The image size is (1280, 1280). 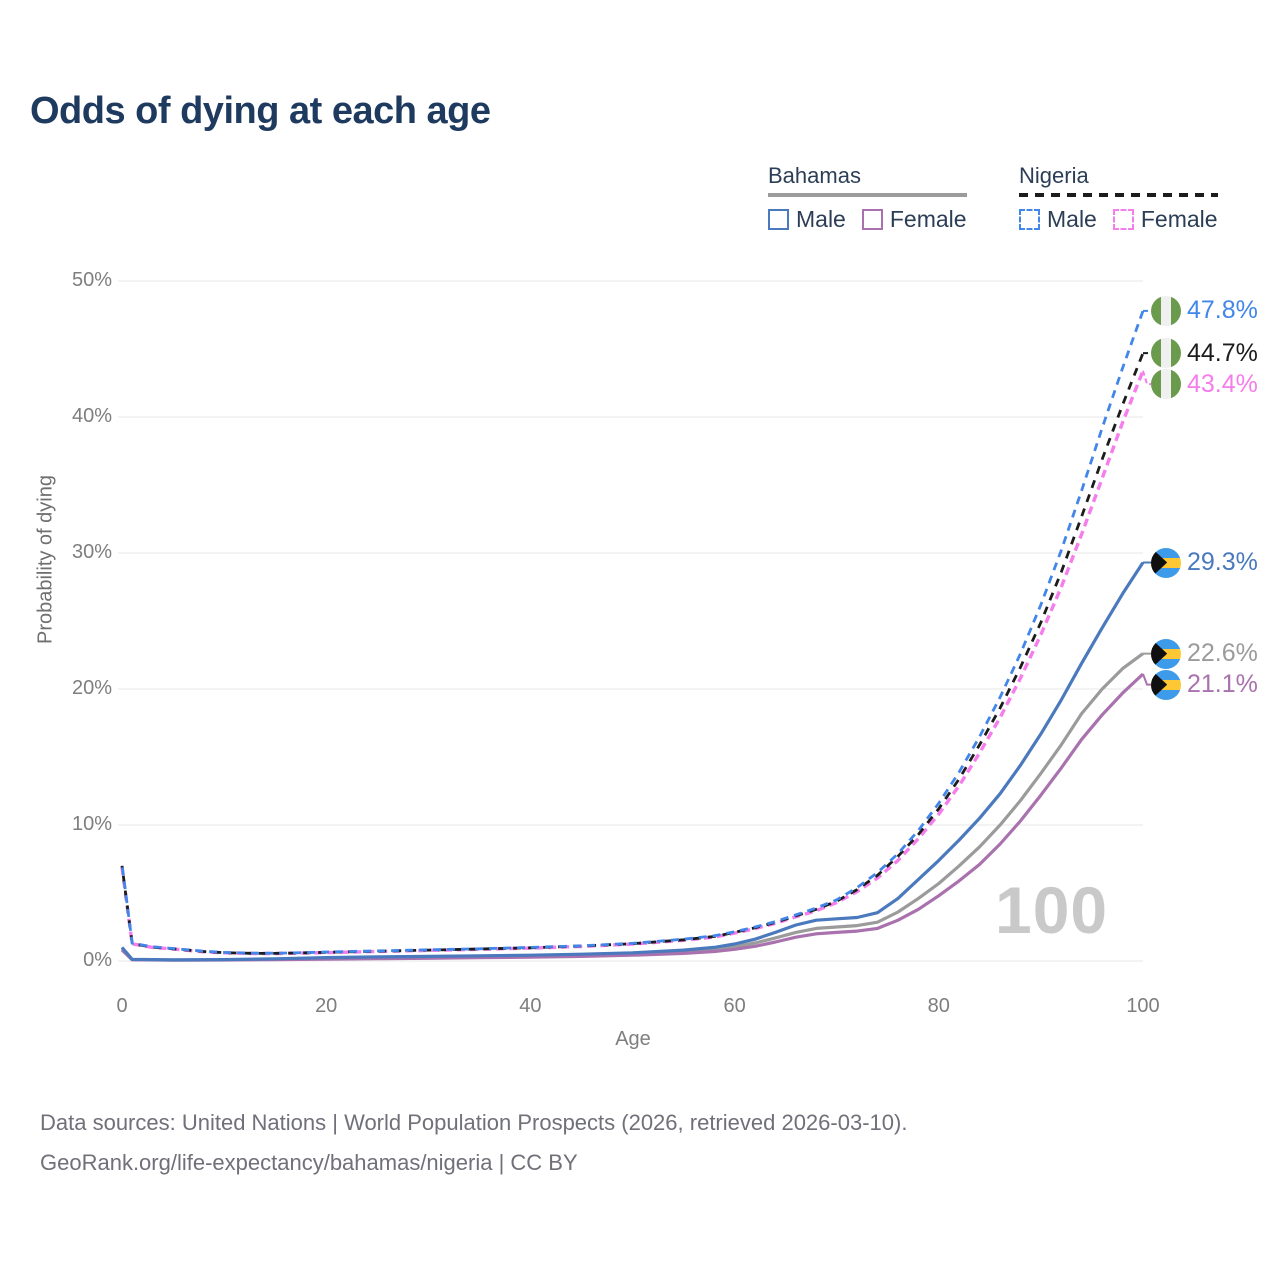 What do you see at coordinates (734, 1006) in the screenshot?
I see `x-tick-label: 60` at bounding box center [734, 1006].